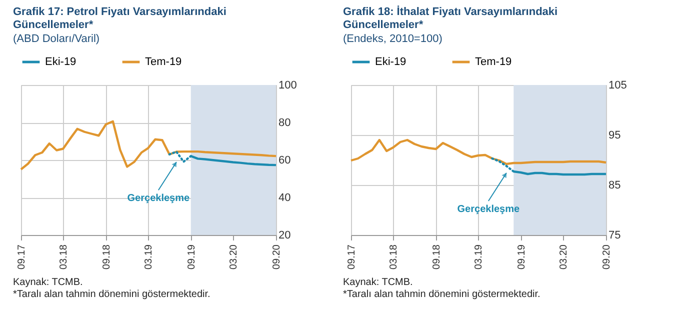 The height and width of the screenshot is (325, 676). Describe the element at coordinates (287, 86) in the screenshot. I see `y-tick-label: 100` at that location.